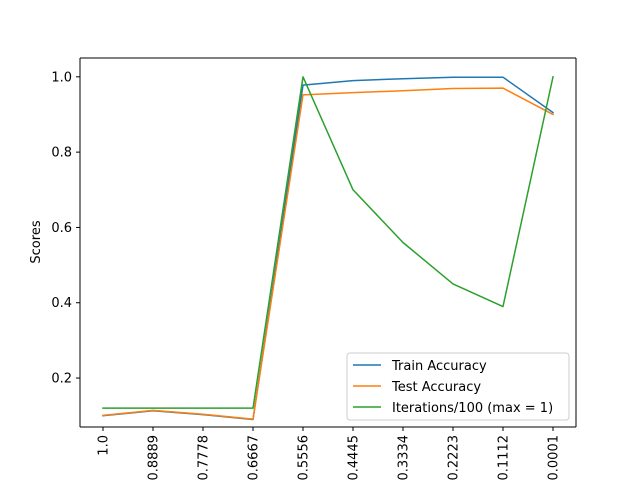 This screenshot has width=640, height=480. I want to click on y-axis-ticks: 0.2 0.4 0.6 0.8 1.0, so click(65, 228).